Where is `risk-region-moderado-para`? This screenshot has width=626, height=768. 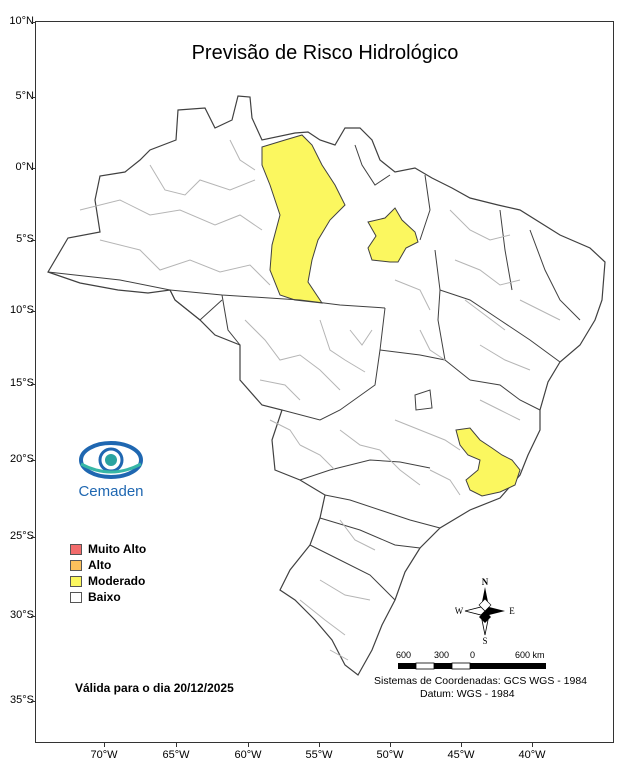
risk-region-moderado-para is located at coordinates (393, 235).